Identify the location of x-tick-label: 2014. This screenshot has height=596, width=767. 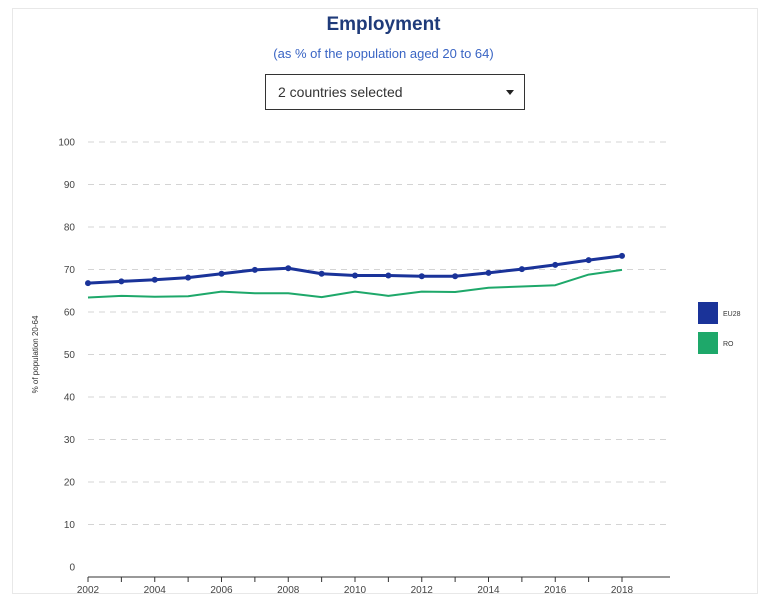
(488, 590).